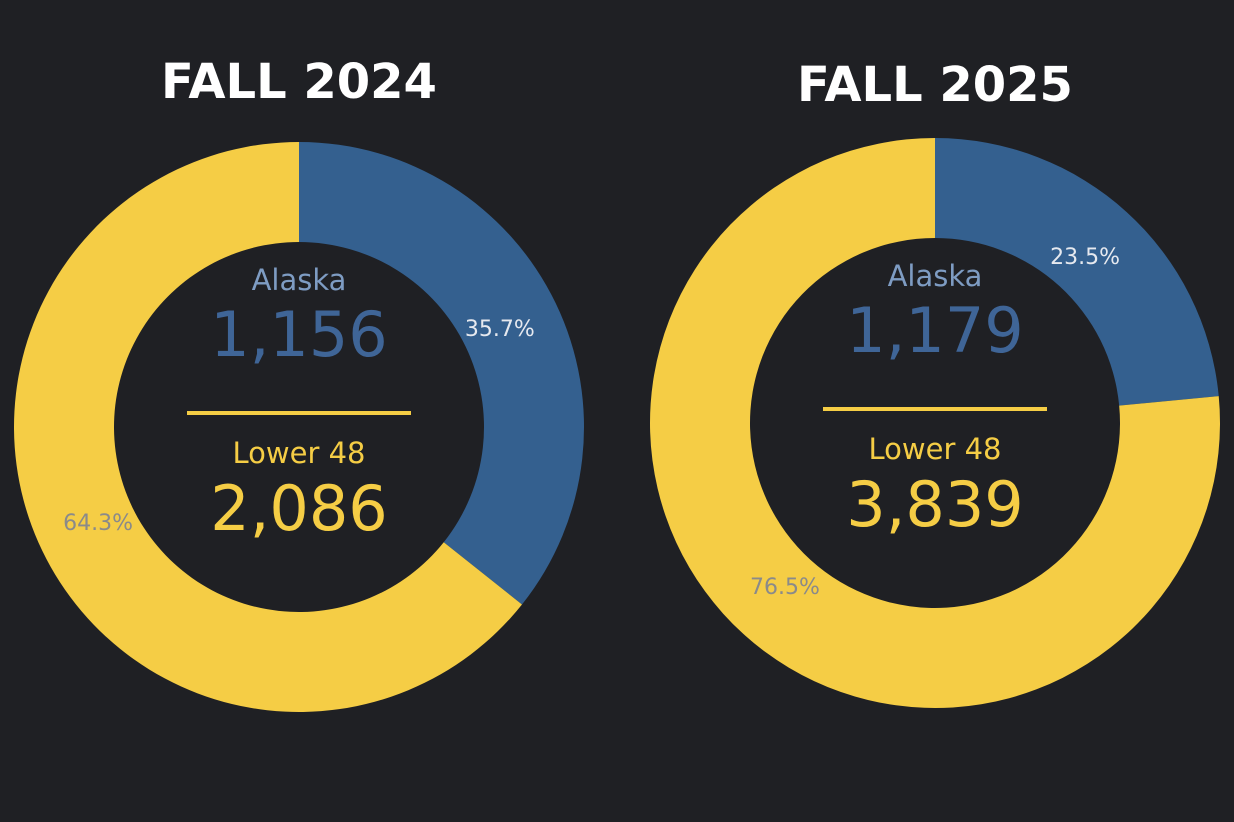  What do you see at coordinates (299, 82) in the screenshot?
I see `chart-title: FALL 2024` at bounding box center [299, 82].